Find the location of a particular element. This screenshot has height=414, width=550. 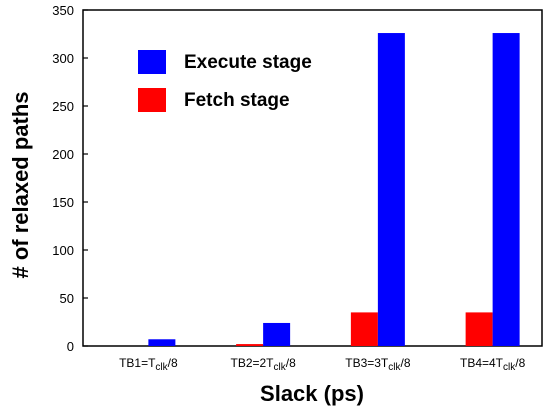

y-tick-label: 50 is located at coordinates (67, 298).